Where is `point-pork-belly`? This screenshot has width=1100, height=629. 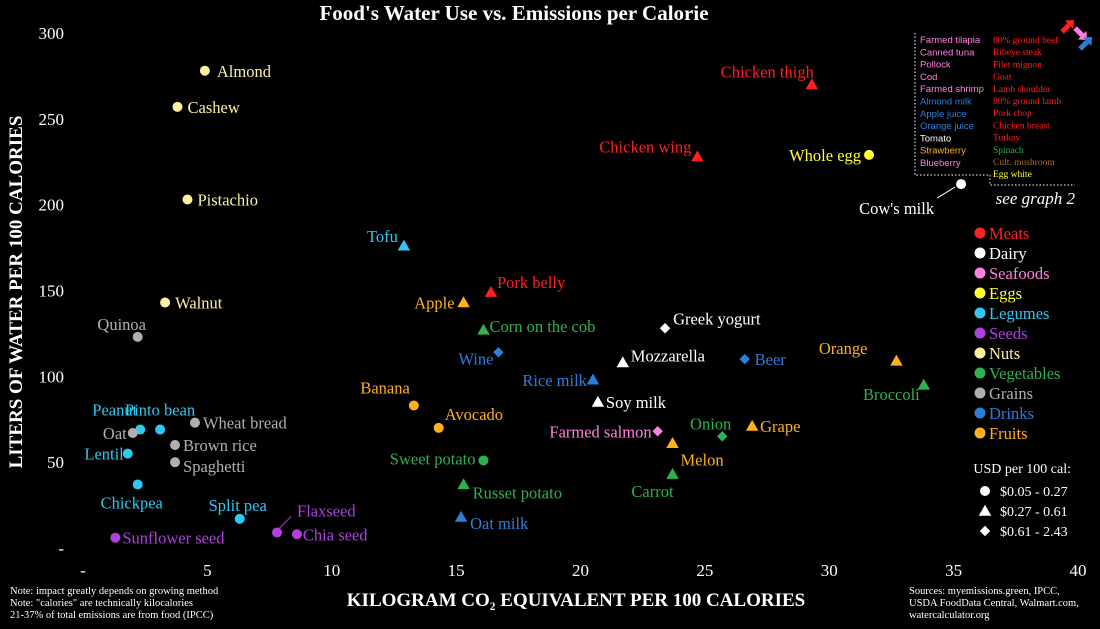
point-pork-belly is located at coordinates (491, 291).